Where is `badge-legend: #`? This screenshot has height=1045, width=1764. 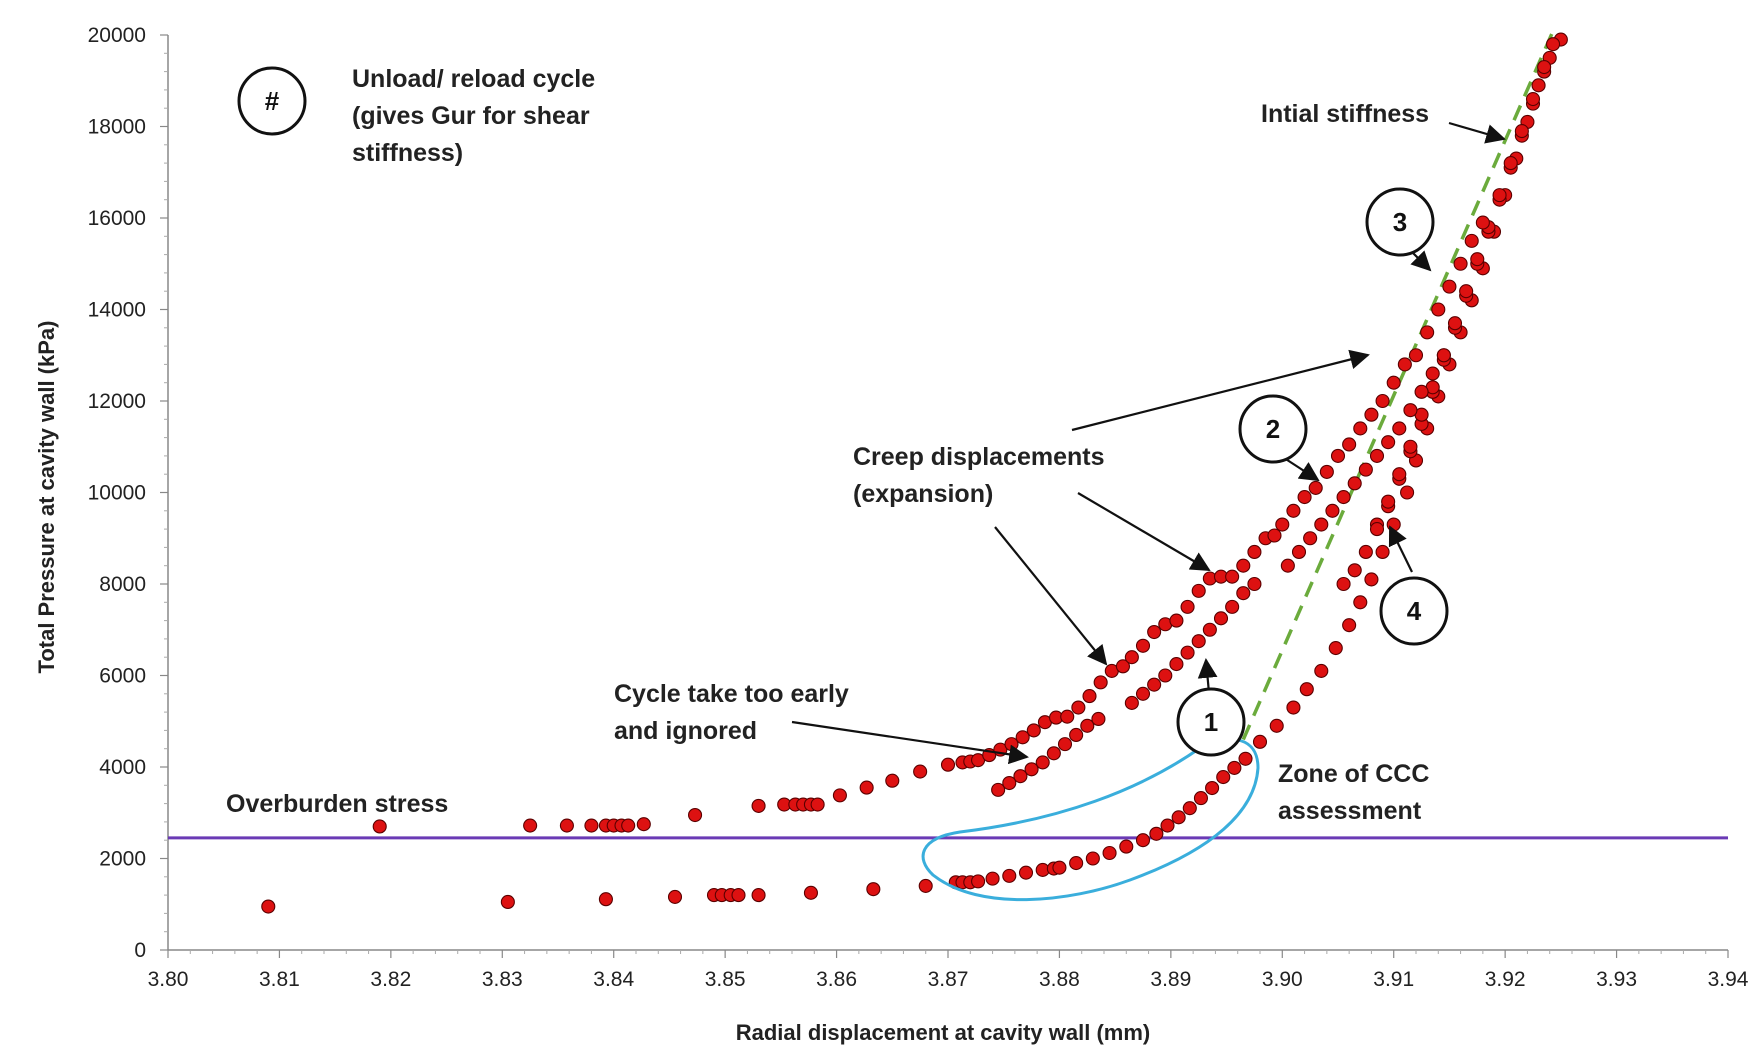
badge-legend: # is located at coordinates (272, 101).